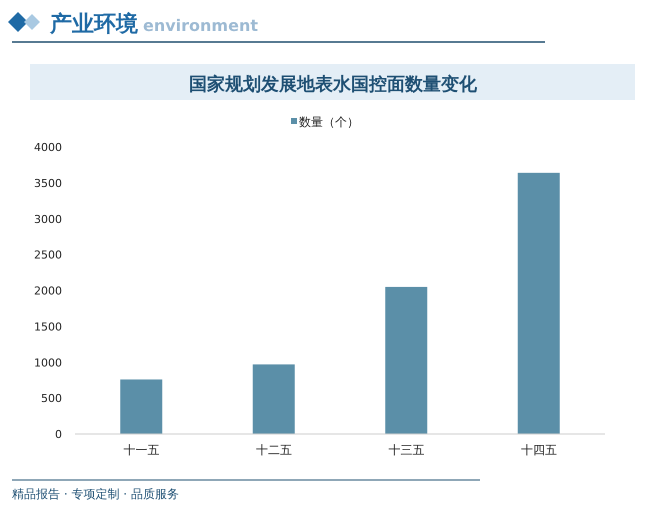 Image resolution: width=666 pixels, height=505 pixels. Describe the element at coordinates (48, 363) in the screenshot. I see `y-tick-label: 1000` at that location.